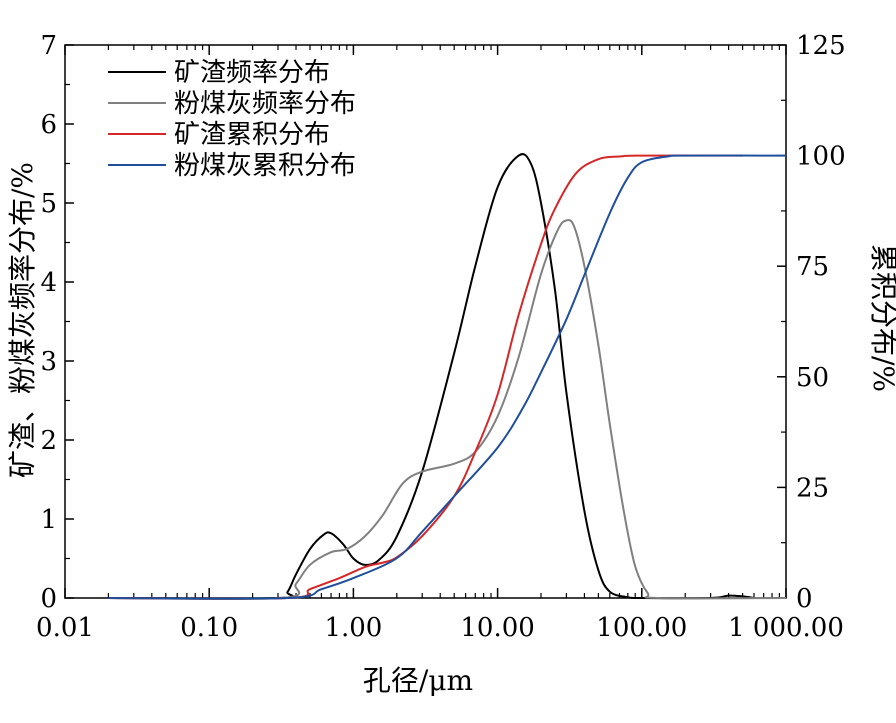 This screenshot has width=896, height=723. I want to click on right-y-axis-title: 累积分布/%, so click(881, 318).